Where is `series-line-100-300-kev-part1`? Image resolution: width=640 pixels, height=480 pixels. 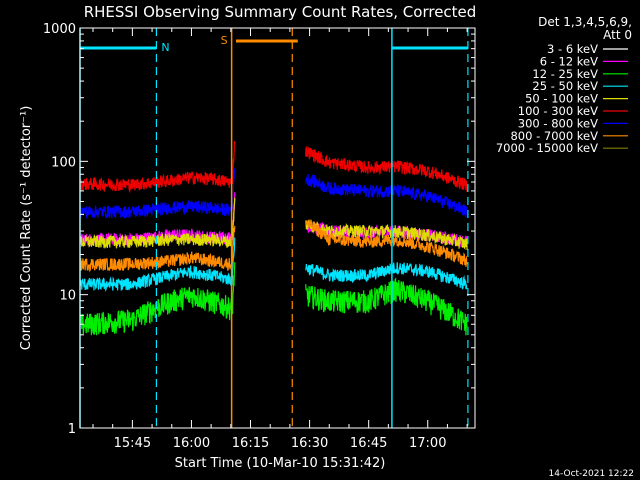 series-line-100-300-kev-part1 is located at coordinates (157, 167).